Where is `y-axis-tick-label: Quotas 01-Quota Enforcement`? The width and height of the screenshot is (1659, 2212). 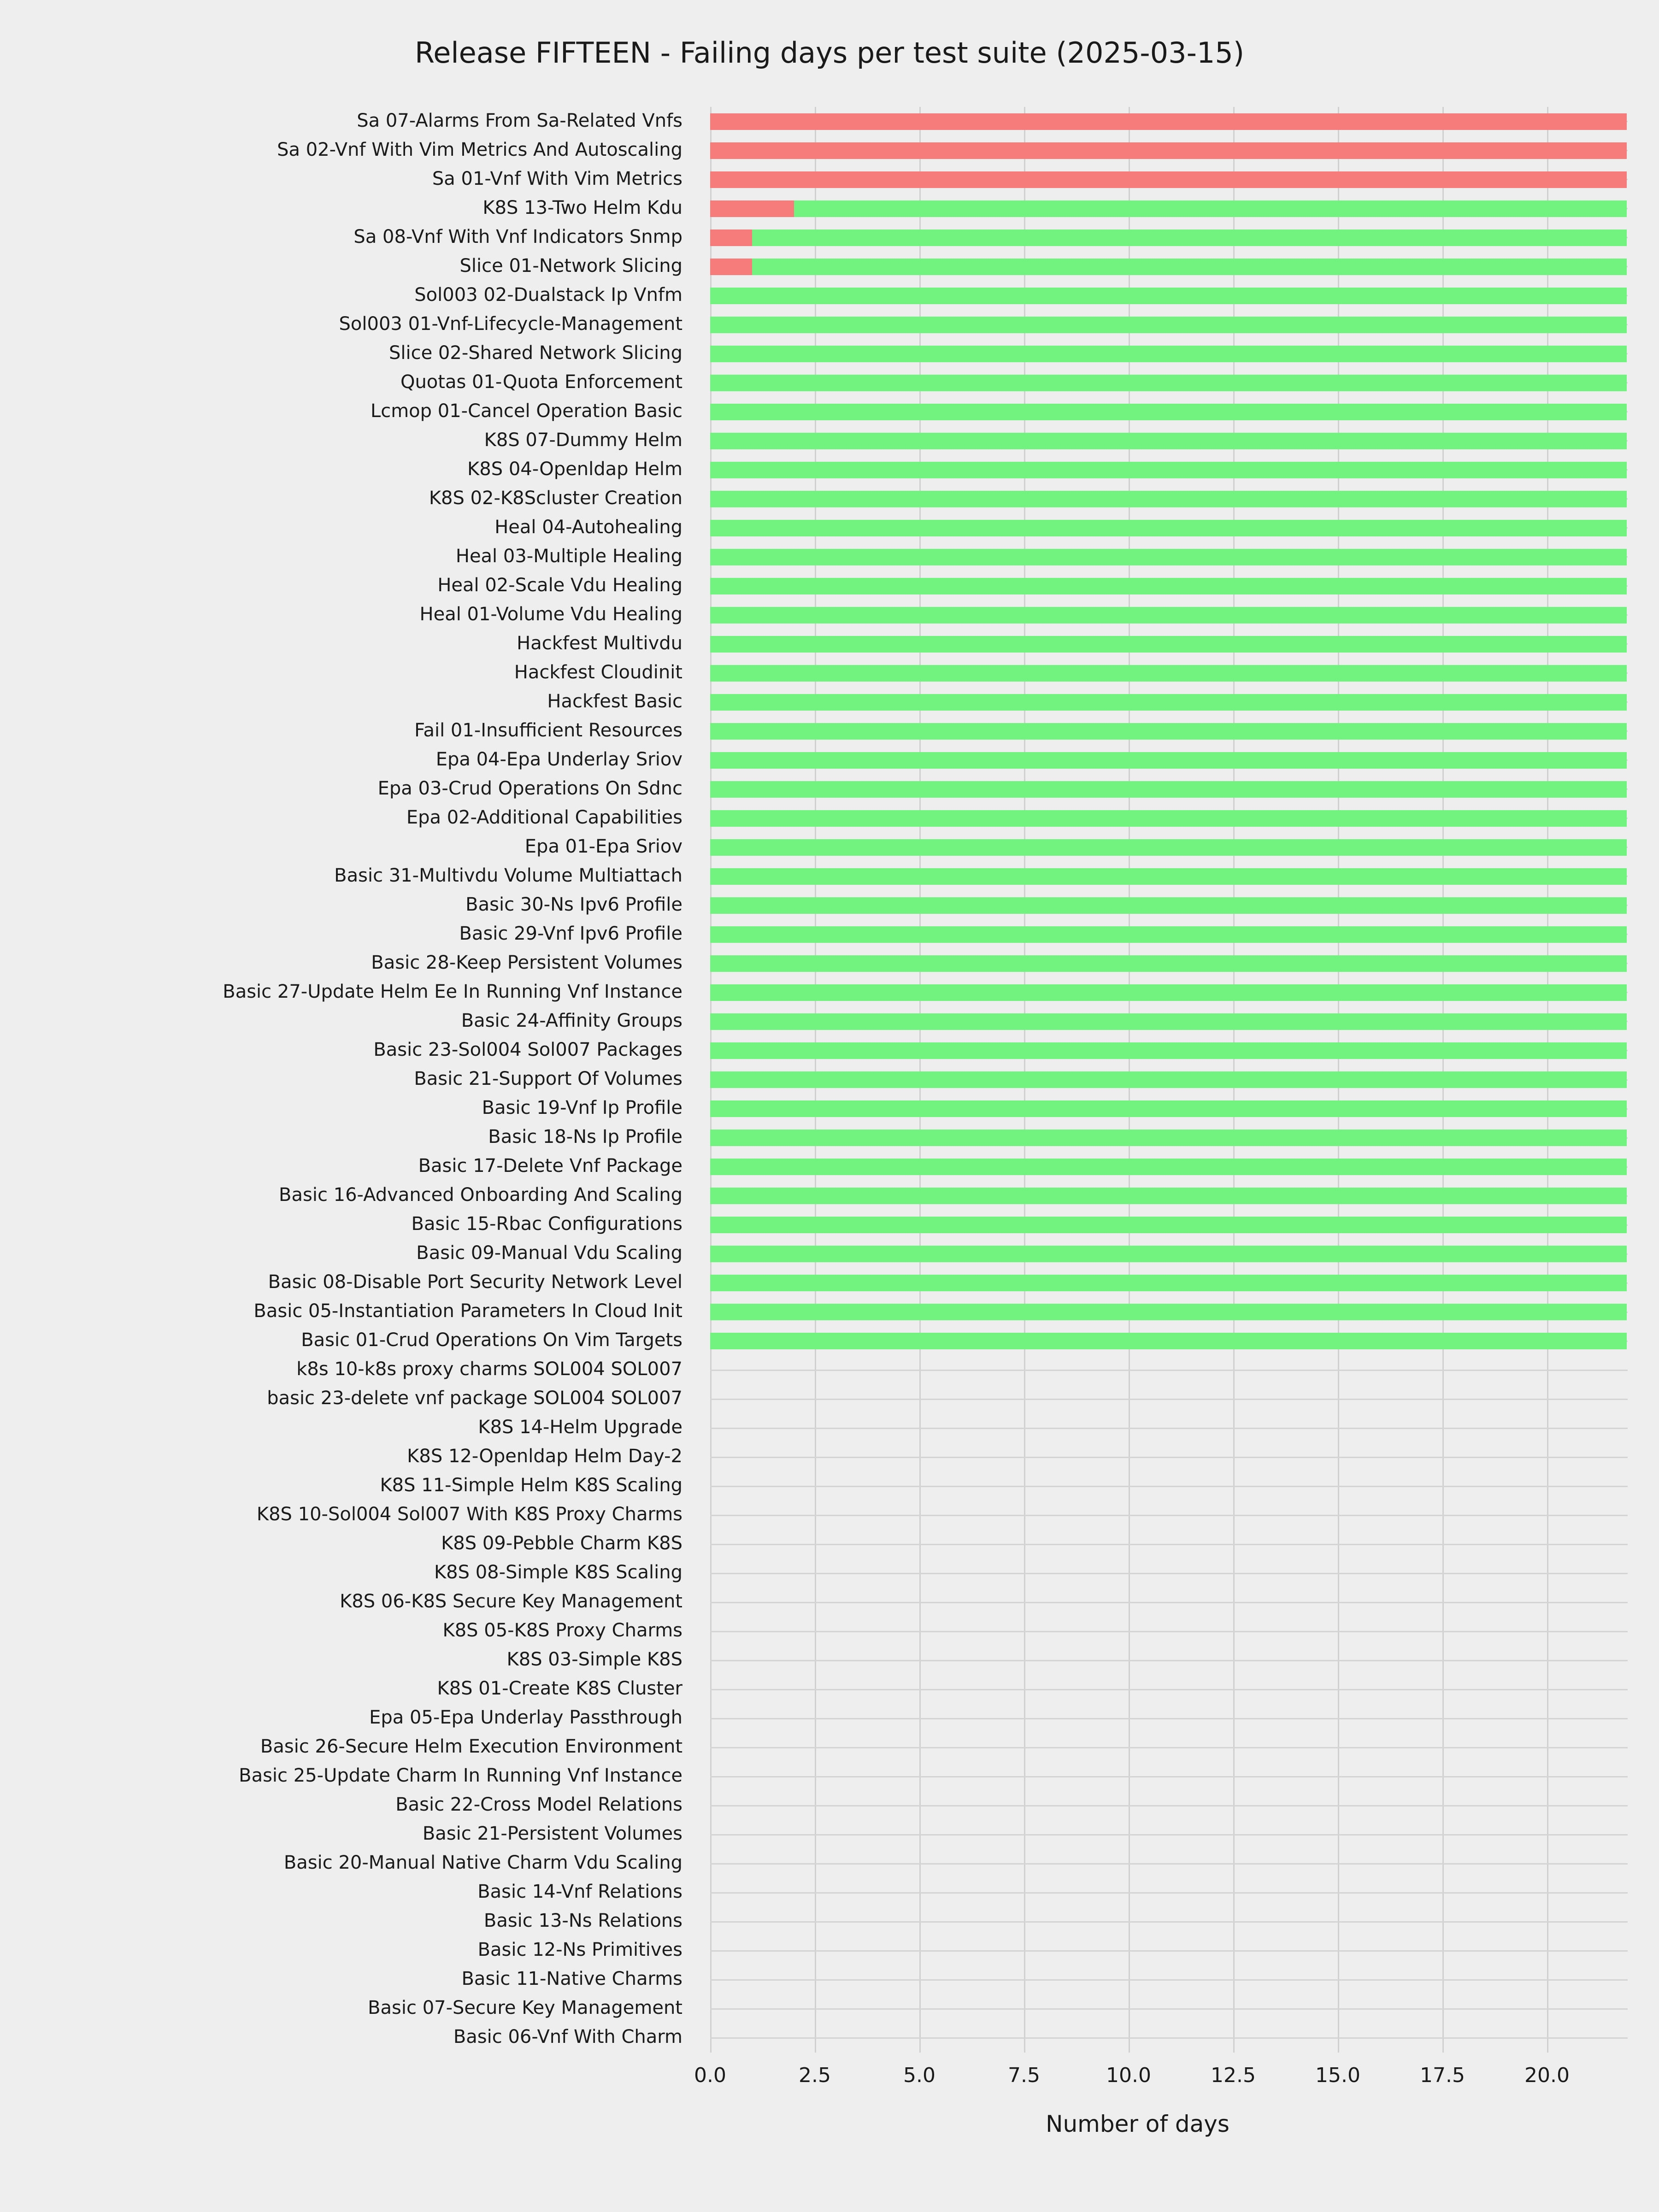
y-axis-tick-label: Quotas 01-Quota Enforcement is located at coordinates (541, 382).